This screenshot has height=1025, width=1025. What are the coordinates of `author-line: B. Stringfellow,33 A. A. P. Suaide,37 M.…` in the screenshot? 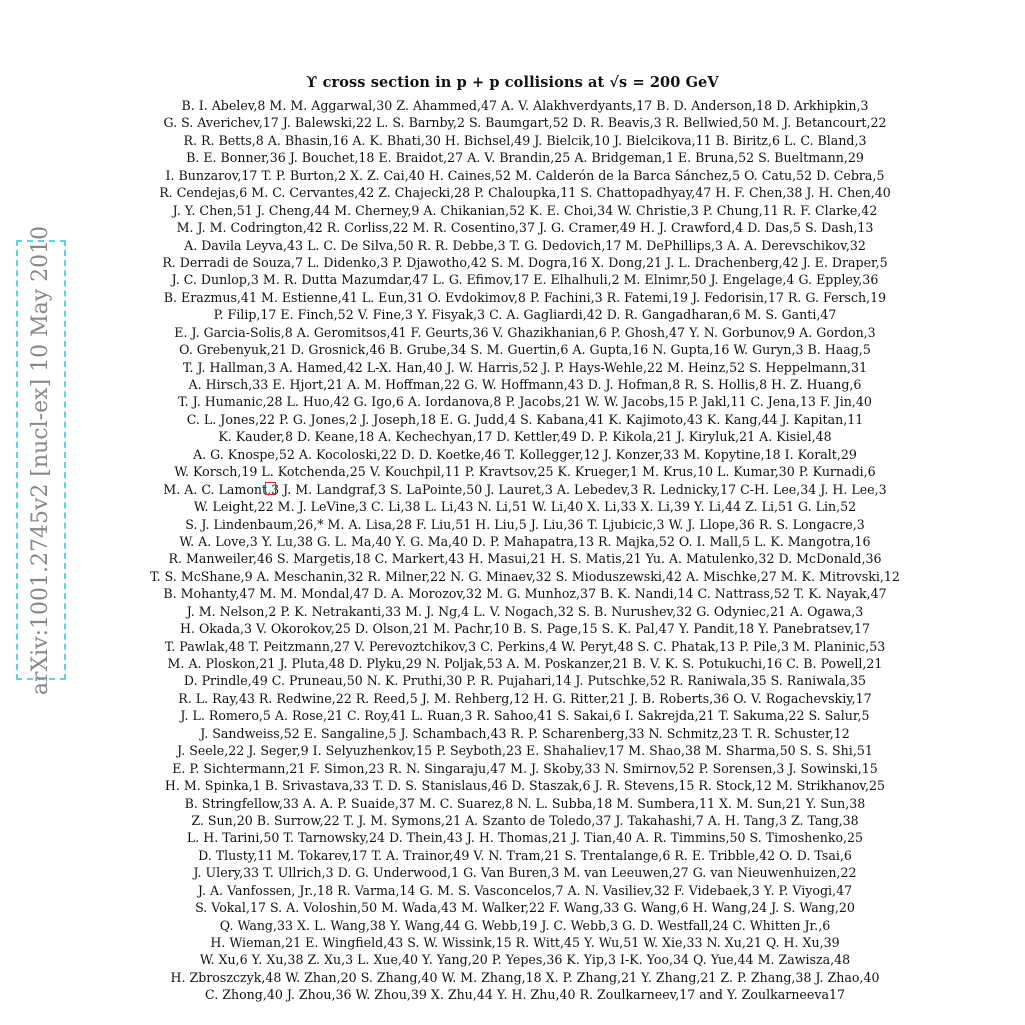 It's located at (525, 803).